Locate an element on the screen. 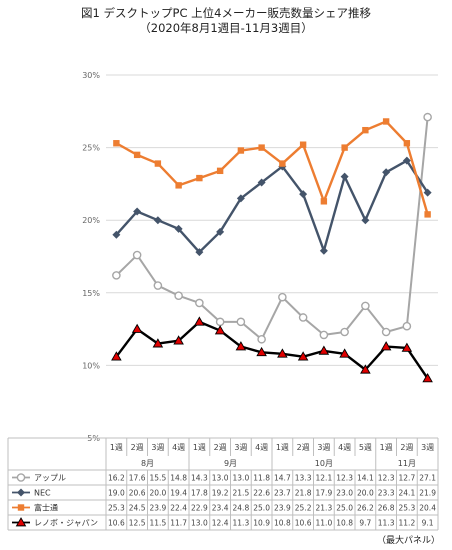 This screenshot has width=452, height=550. data-label: 19.0 is located at coordinates (116, 493).